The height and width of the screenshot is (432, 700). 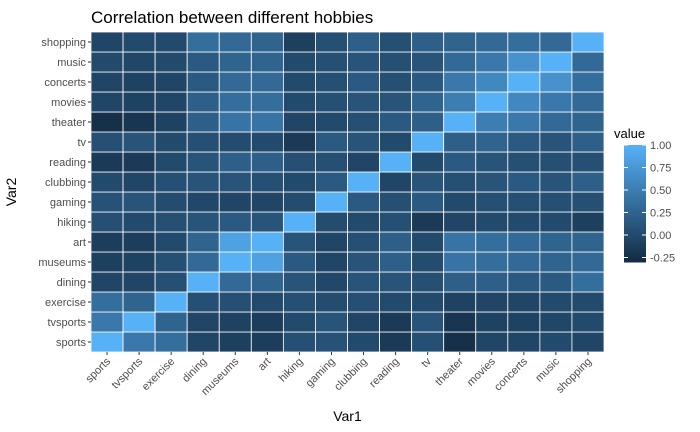 What do you see at coordinates (71, 63) in the screenshot?
I see `y-tick-label: music` at bounding box center [71, 63].